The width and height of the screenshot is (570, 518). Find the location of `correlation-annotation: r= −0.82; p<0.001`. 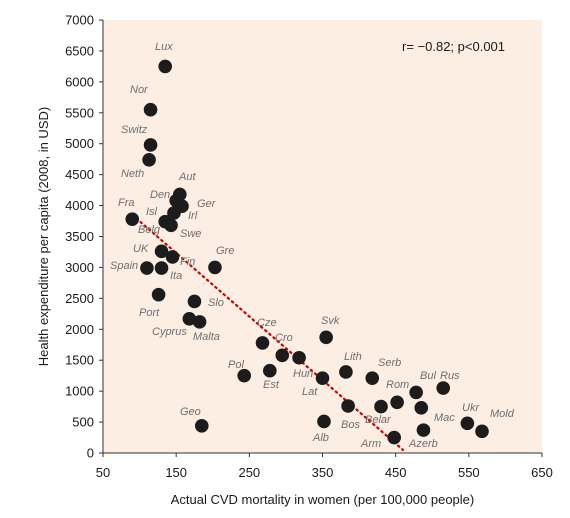

correlation-annotation: r= −0.82; p<0.001 is located at coordinates (453, 46).